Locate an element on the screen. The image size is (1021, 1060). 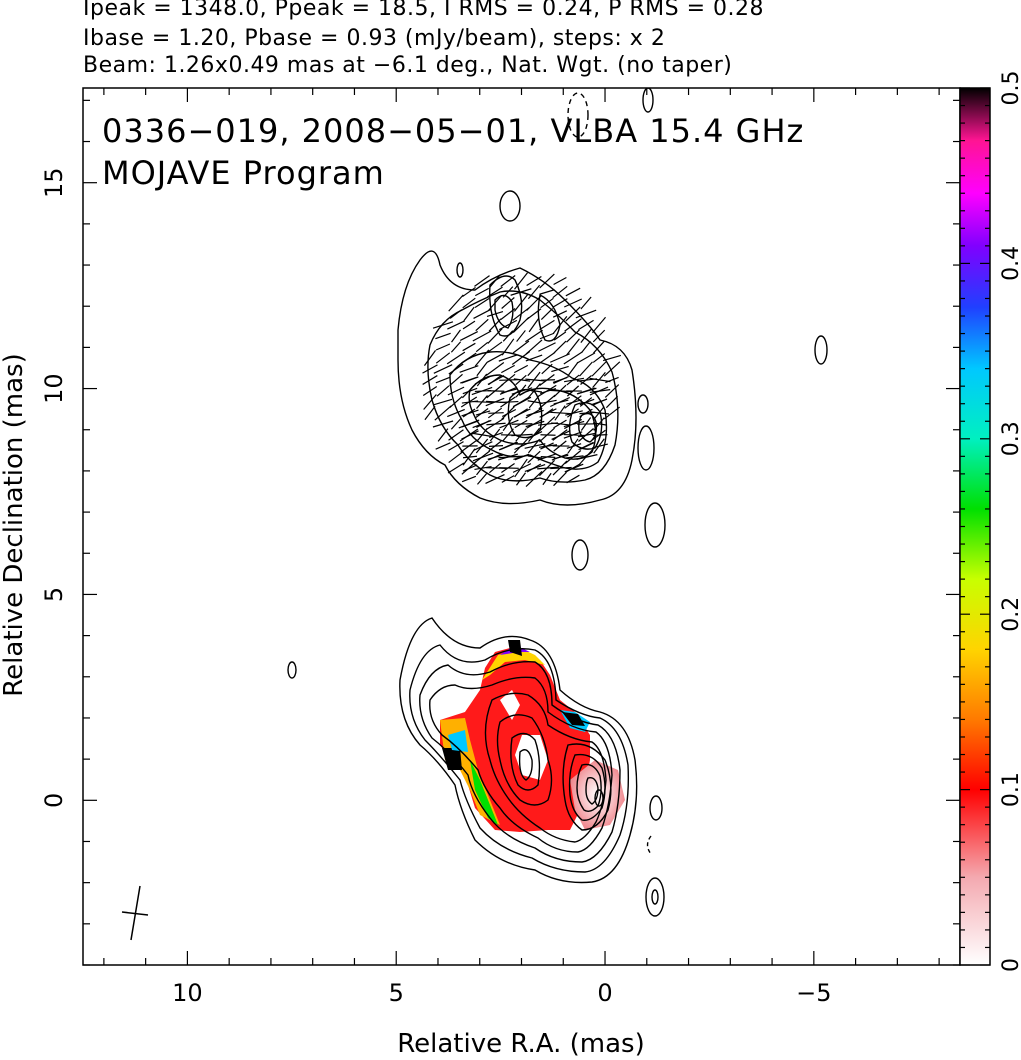
map-title: 0336−019, 2008−05−01, VLBA 15.4 GHz is located at coordinates (453, 131).